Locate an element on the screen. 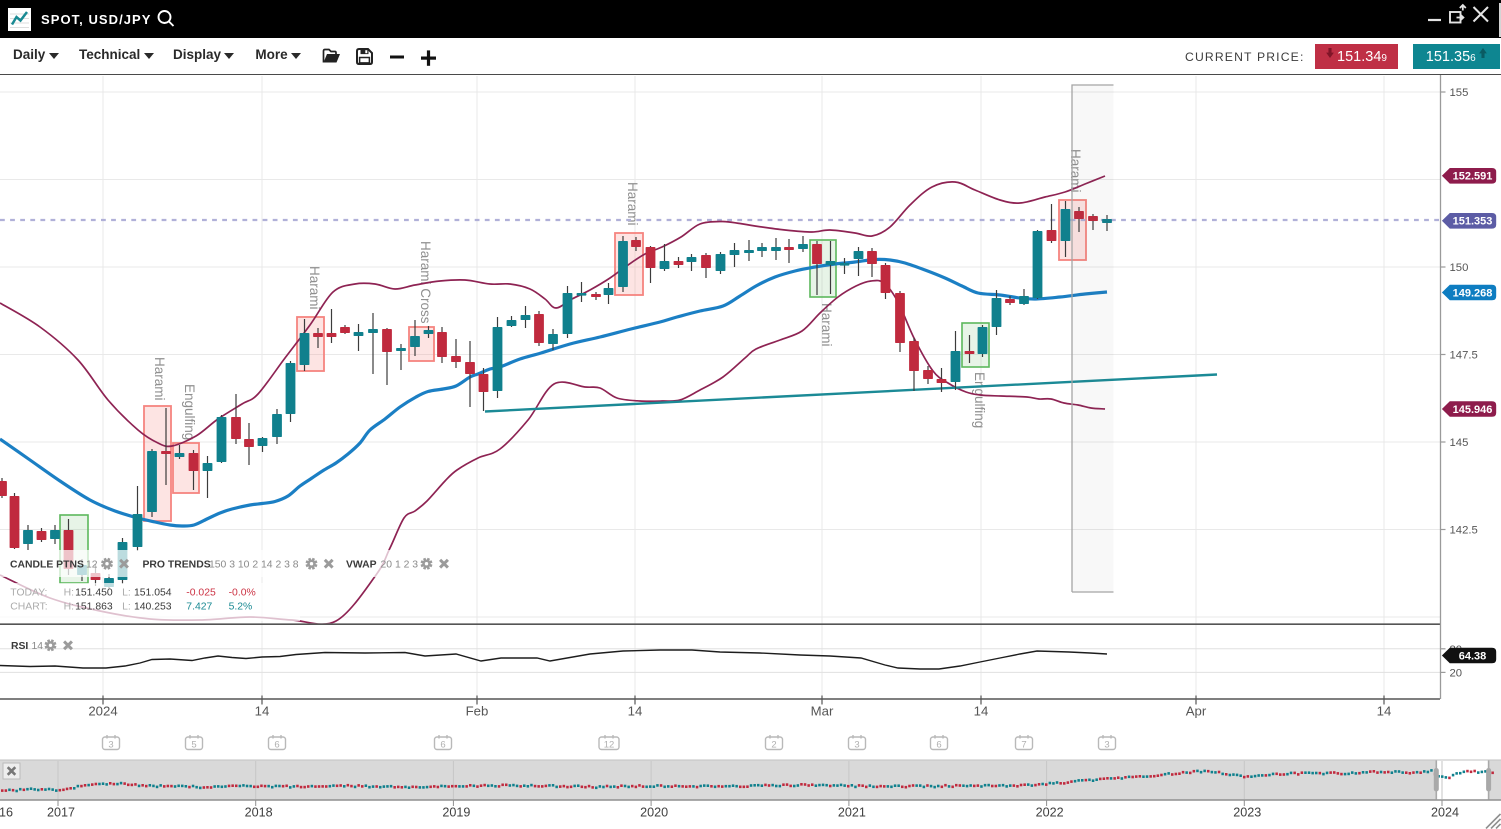 This screenshot has width=1501, height=829. svg-text: 151.863 is located at coordinates (94, 607).